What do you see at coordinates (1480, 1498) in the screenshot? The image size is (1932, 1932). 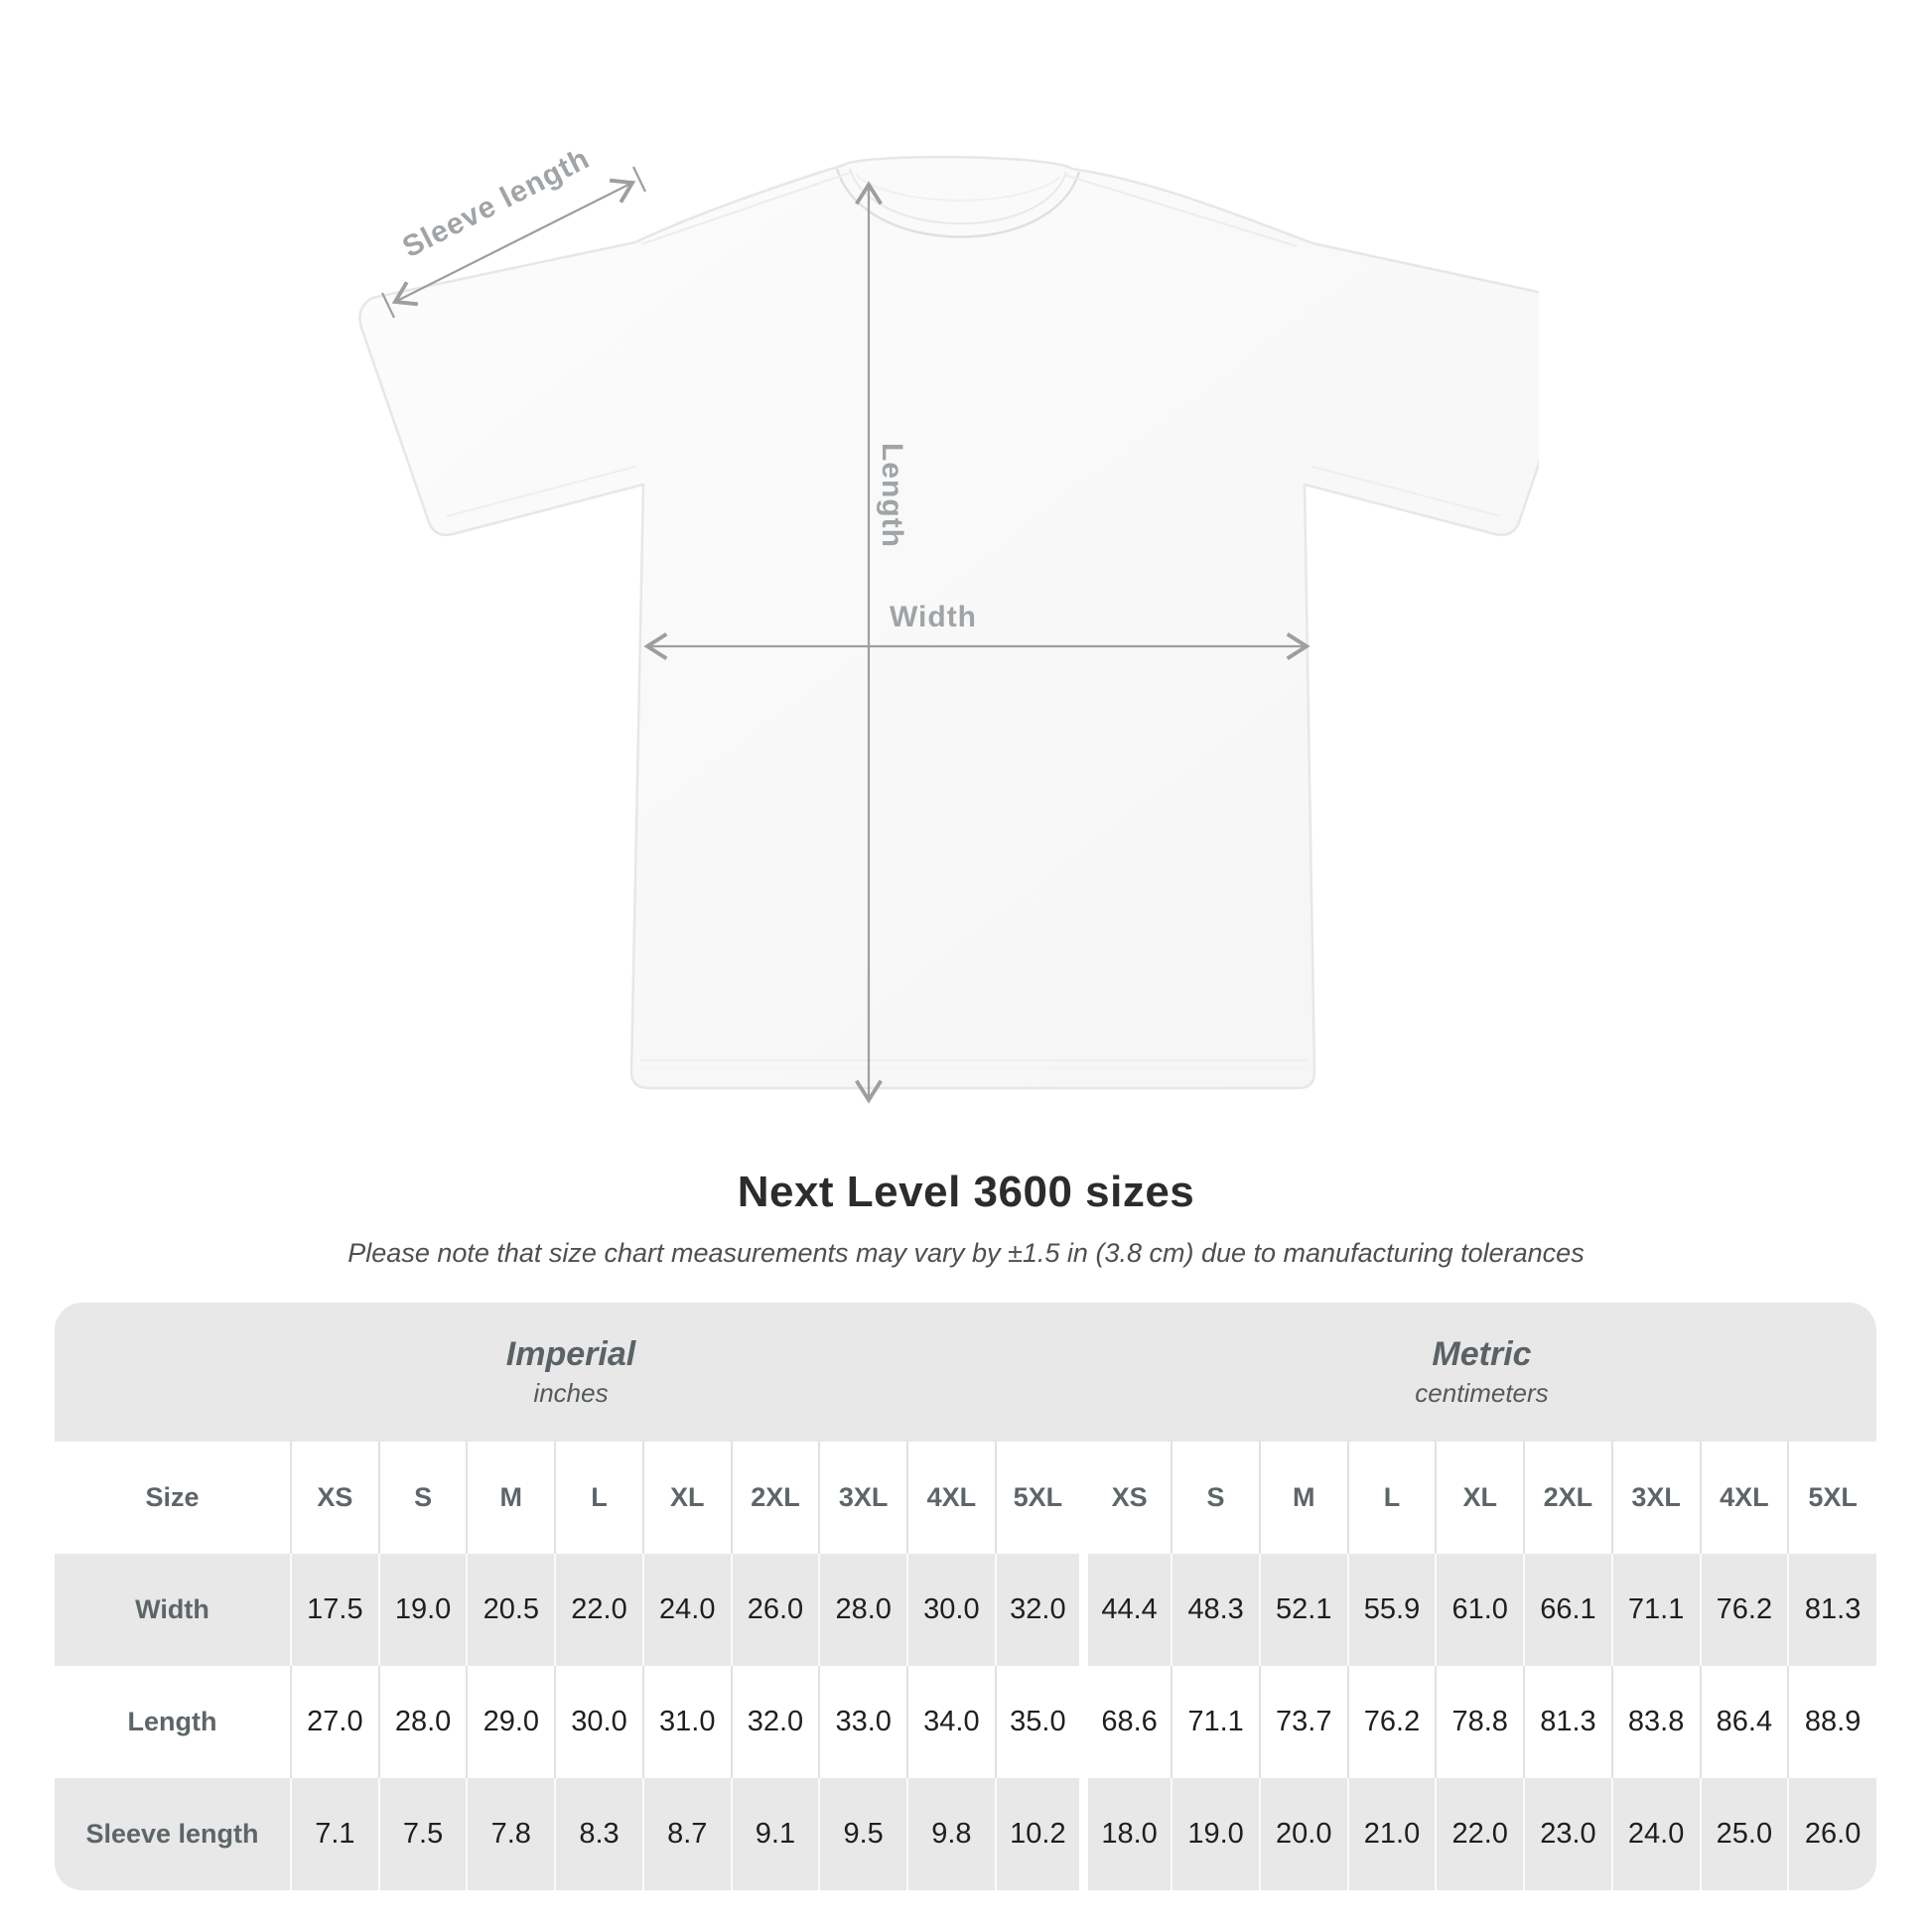 I see `size-col-metric-xl: XL` at bounding box center [1480, 1498].